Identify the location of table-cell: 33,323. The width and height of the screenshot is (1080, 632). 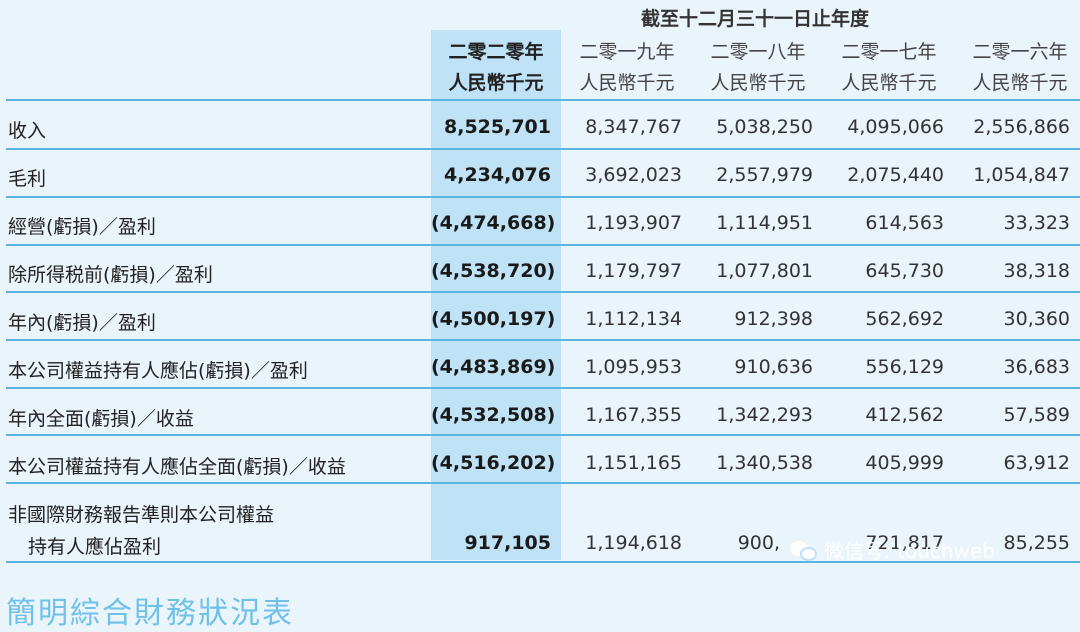
(1036, 223).